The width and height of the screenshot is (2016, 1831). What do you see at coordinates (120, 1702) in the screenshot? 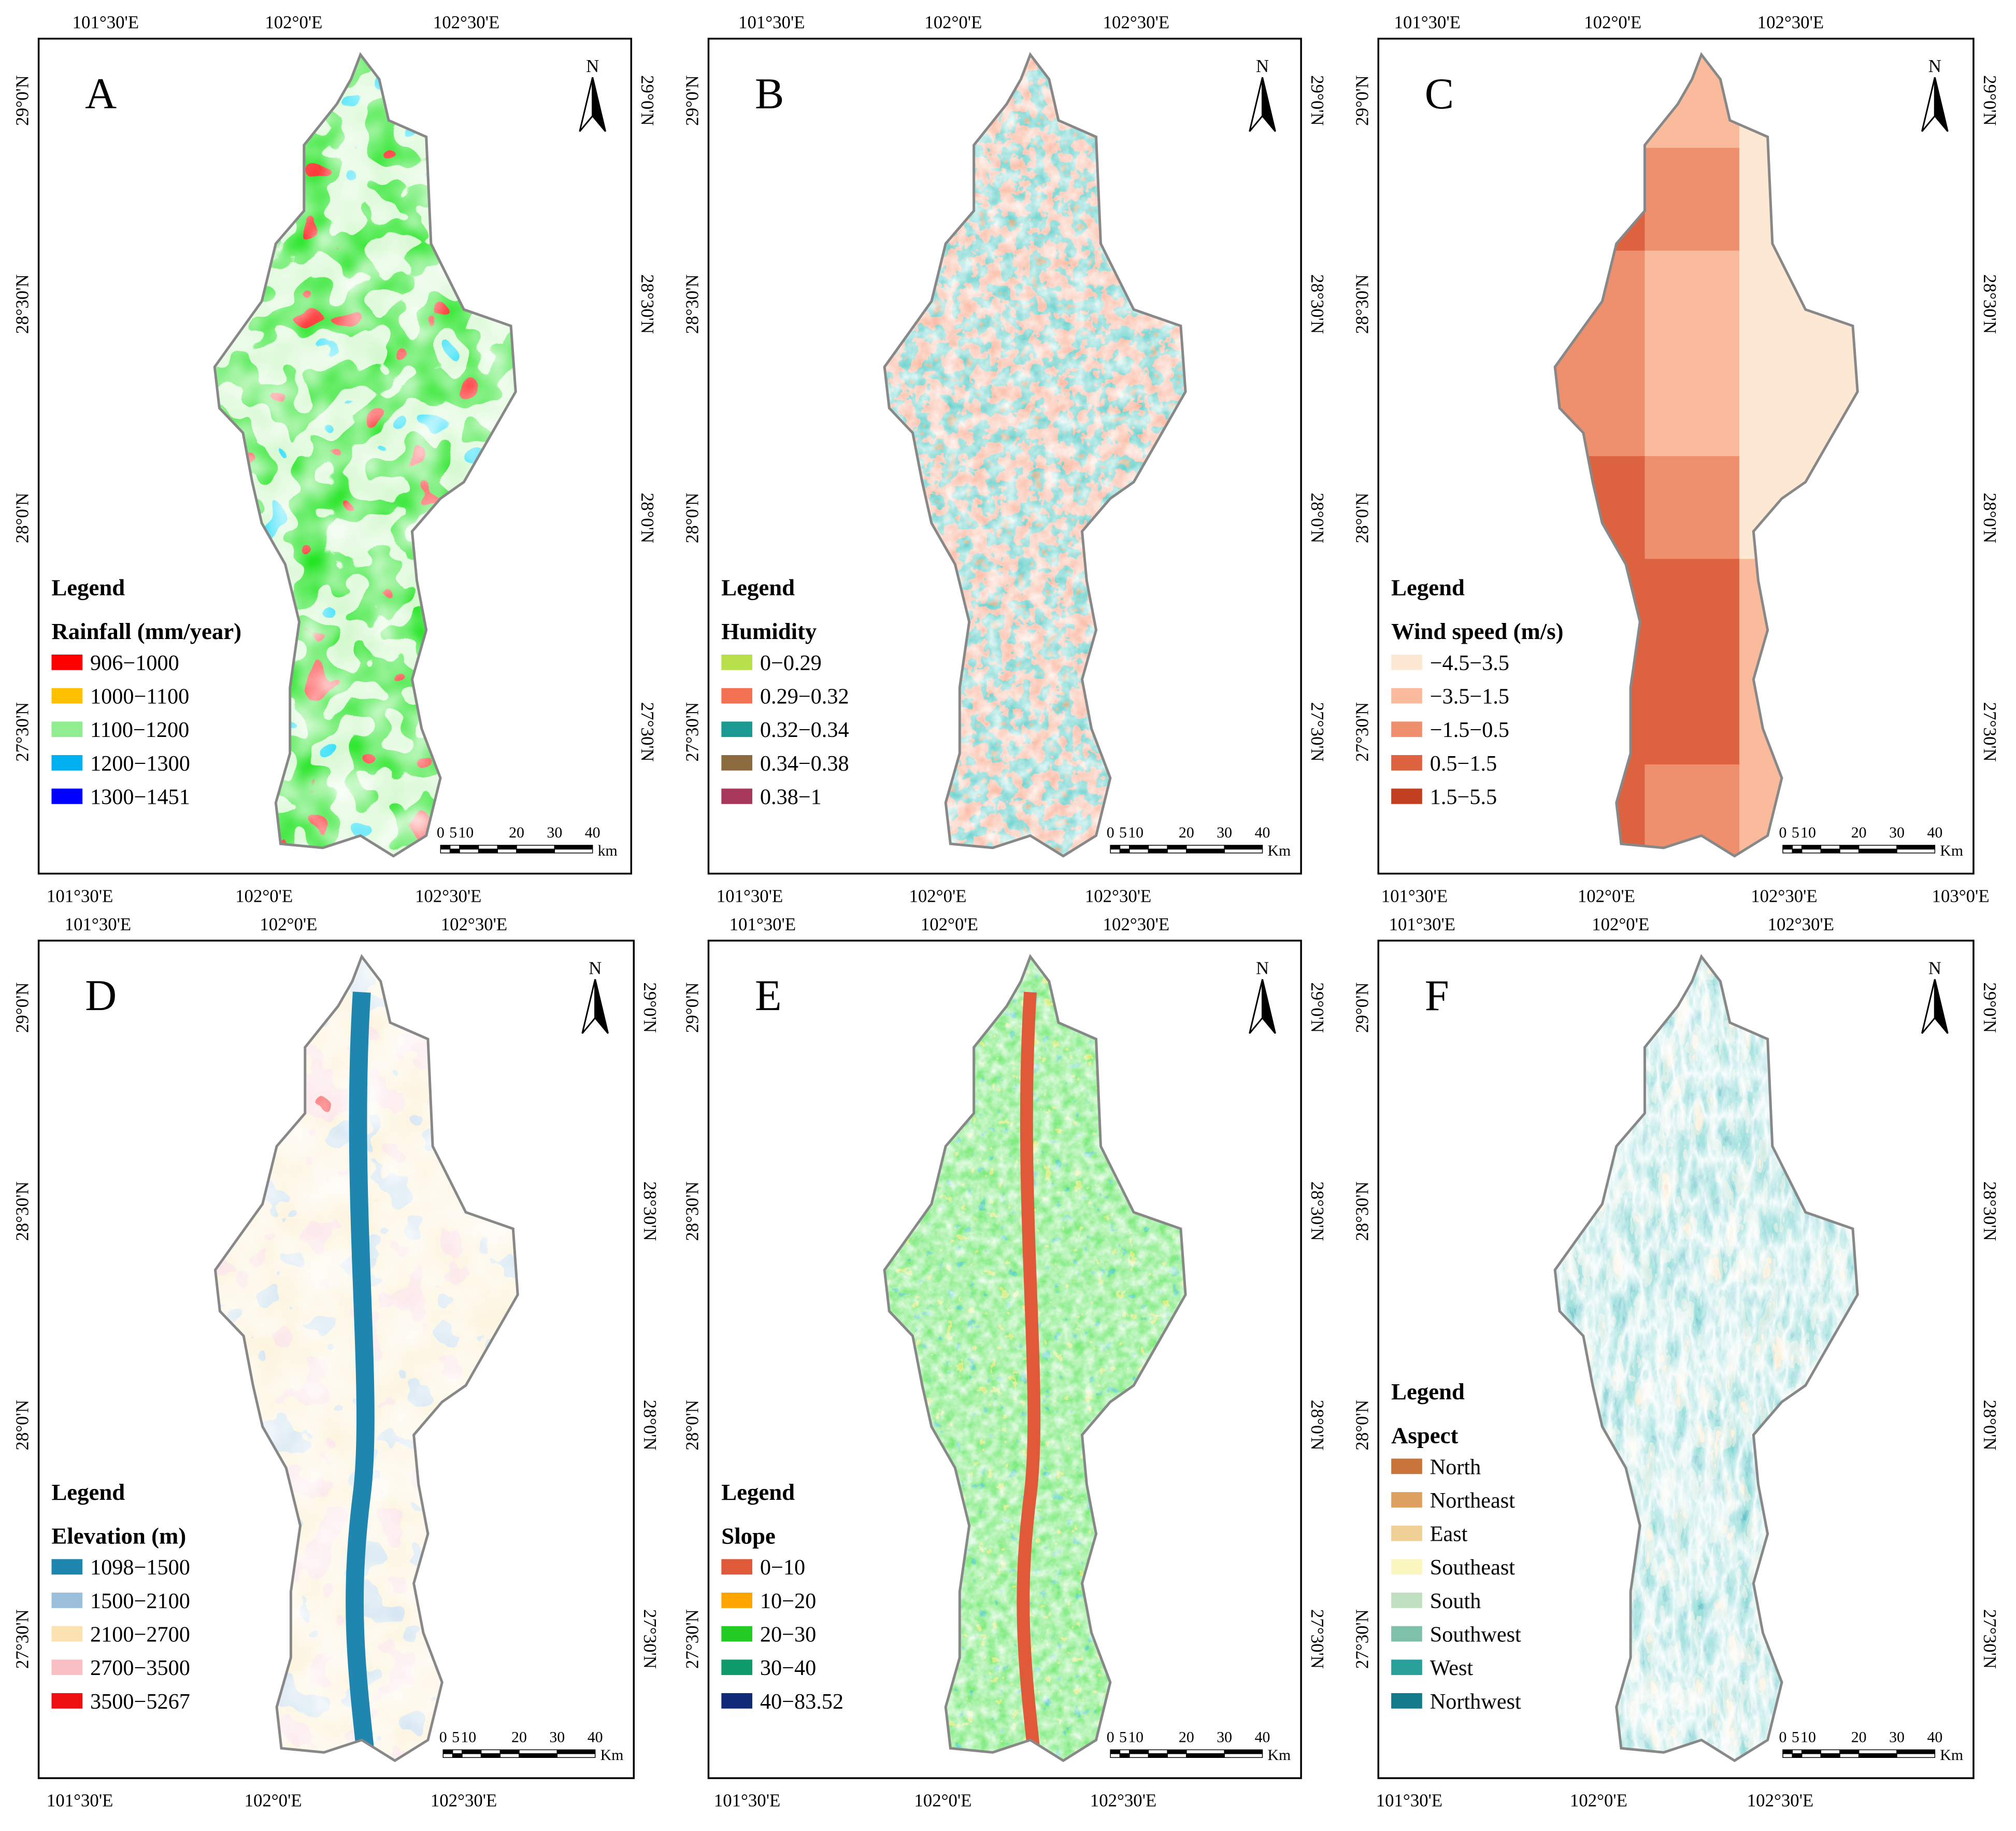
I see `legend-item: 3500−5267` at bounding box center [120, 1702].